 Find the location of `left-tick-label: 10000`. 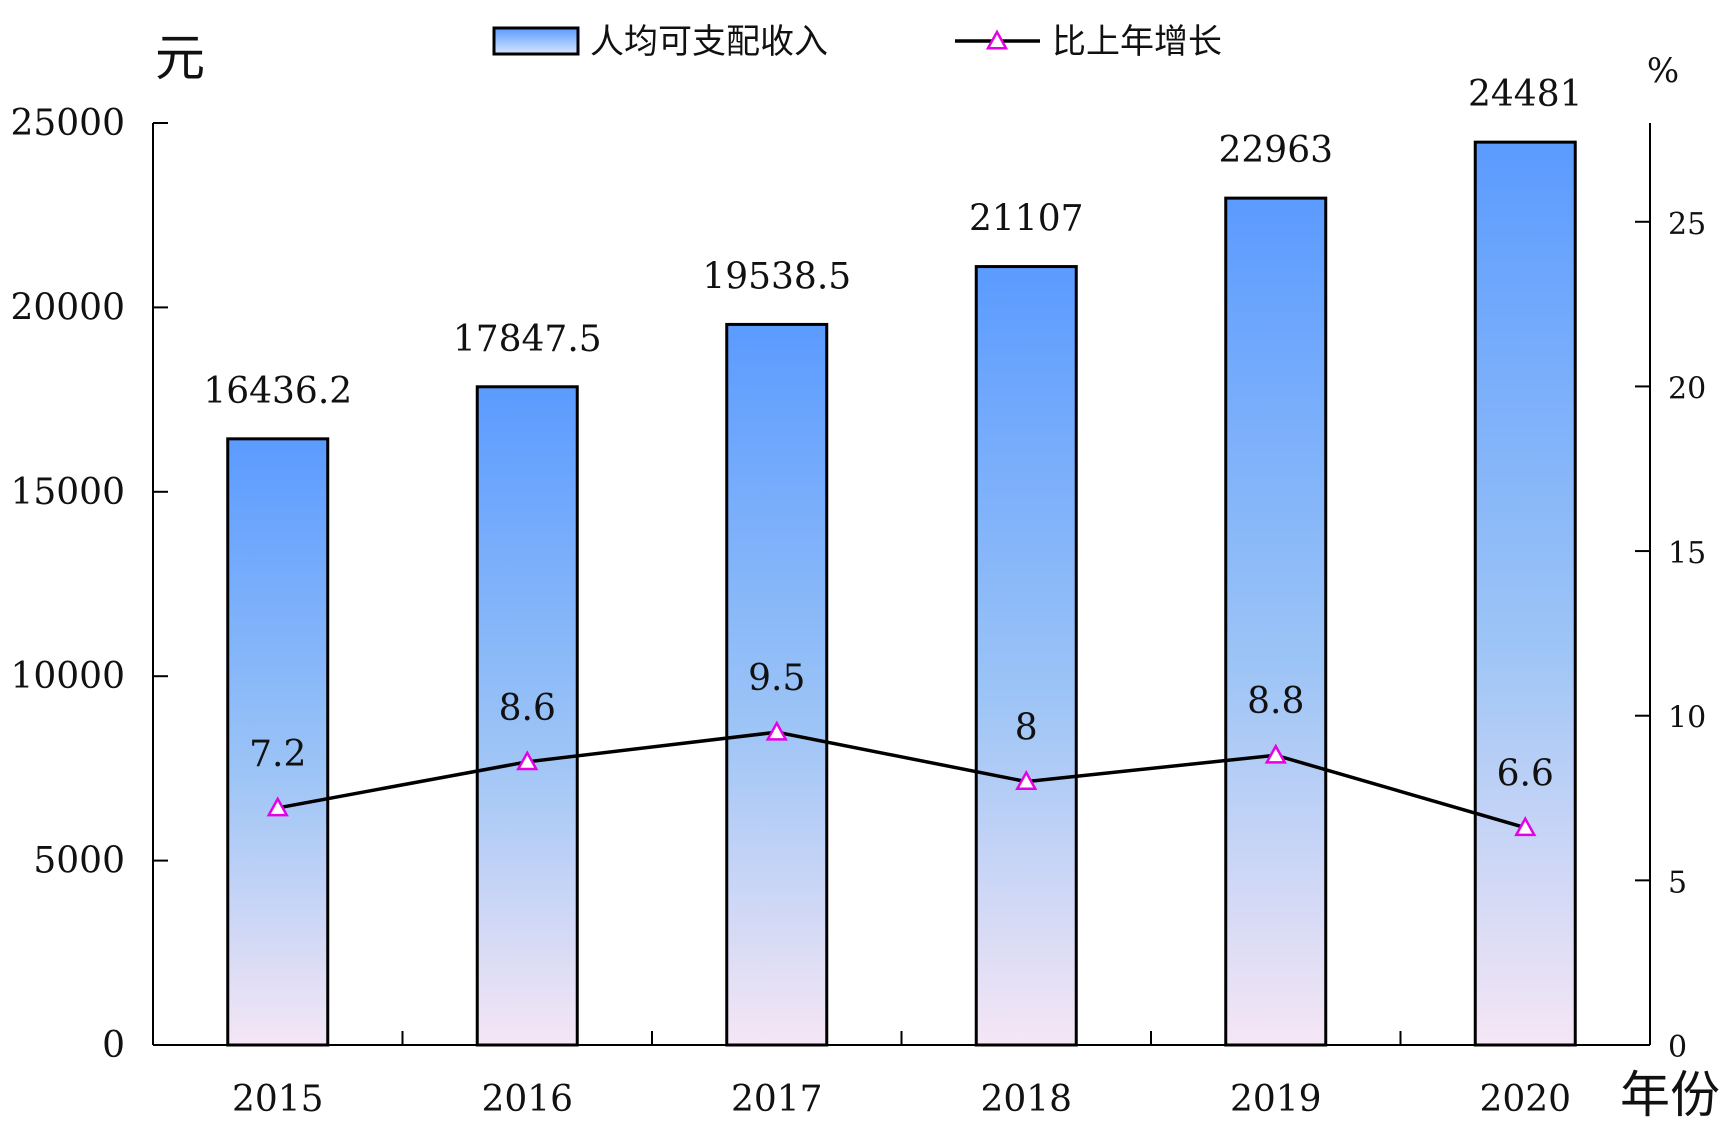

left-tick-label: 10000 is located at coordinates (67, 676).